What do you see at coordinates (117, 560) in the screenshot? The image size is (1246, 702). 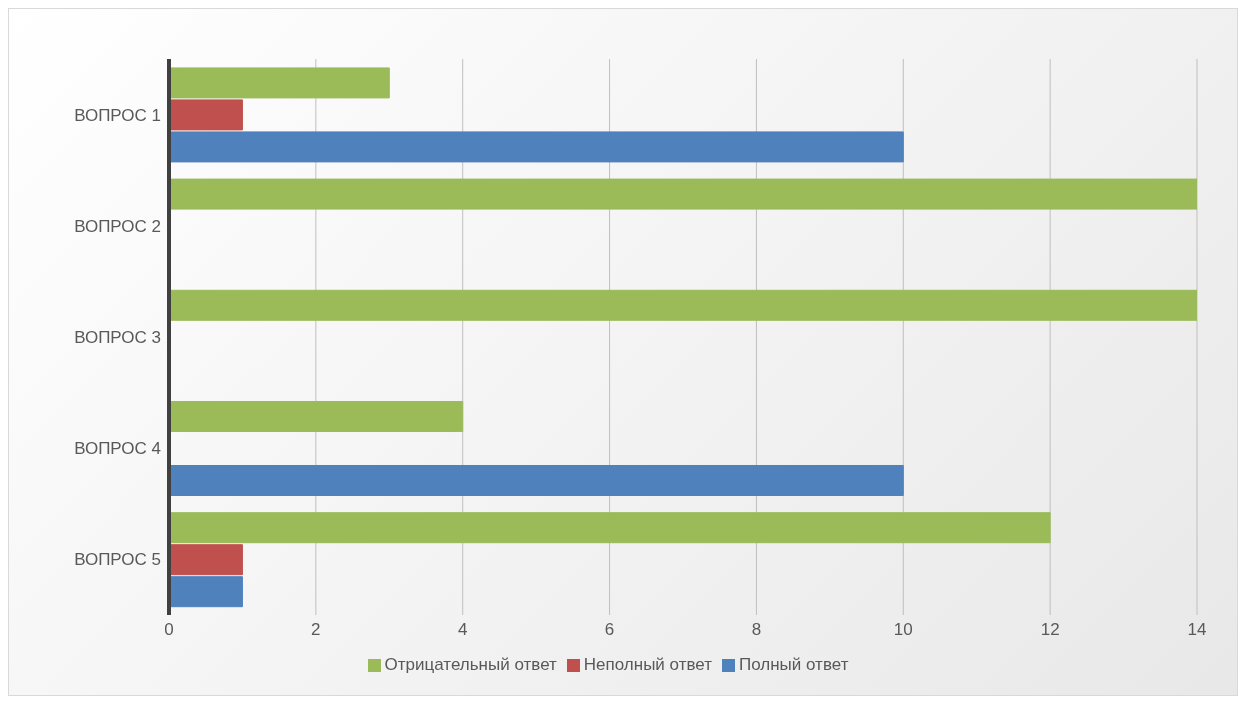 I see `y-tick-label: ВОПРОС 5` at bounding box center [117, 560].